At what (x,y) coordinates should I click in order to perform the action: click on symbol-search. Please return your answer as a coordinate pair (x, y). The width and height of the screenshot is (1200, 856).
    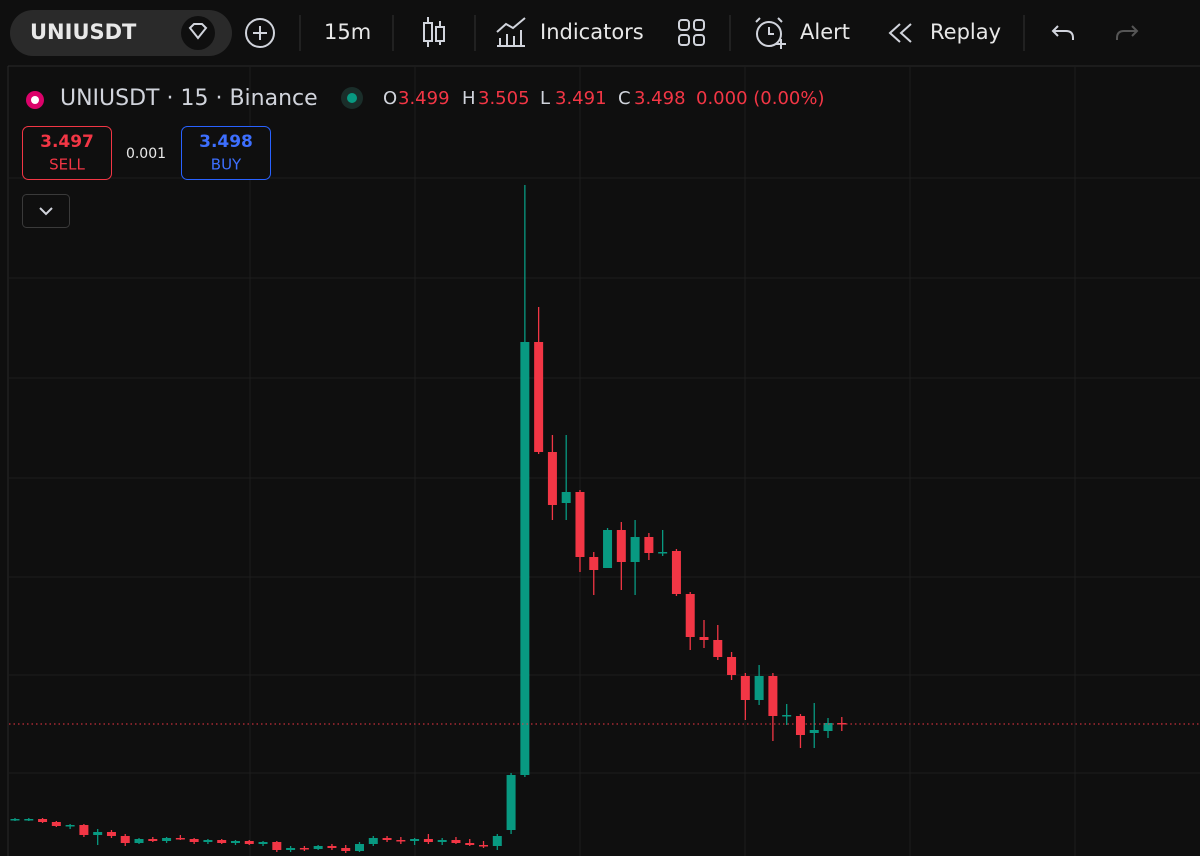
    Looking at the image, I should click on (121, 33).